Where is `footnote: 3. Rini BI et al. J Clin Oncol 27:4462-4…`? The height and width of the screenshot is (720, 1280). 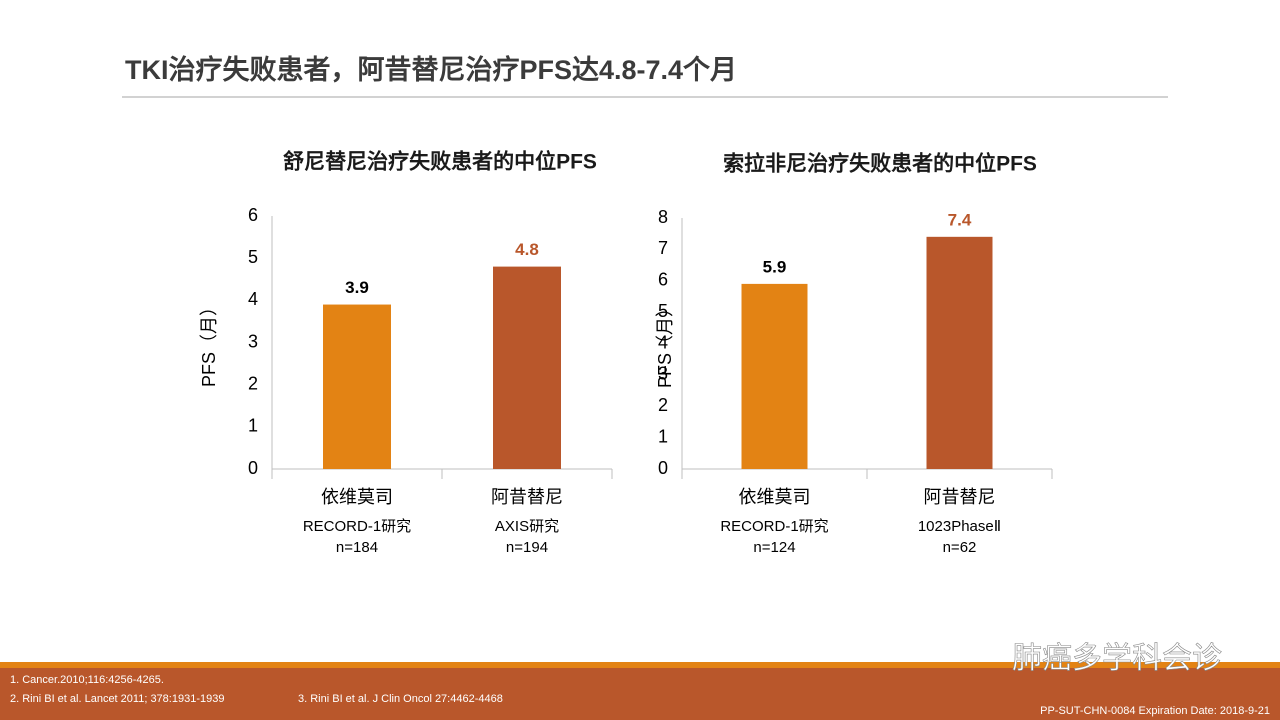
footnote: 3. Rini BI et al. J Clin Oncol 27:4462-4… is located at coordinates (400, 699).